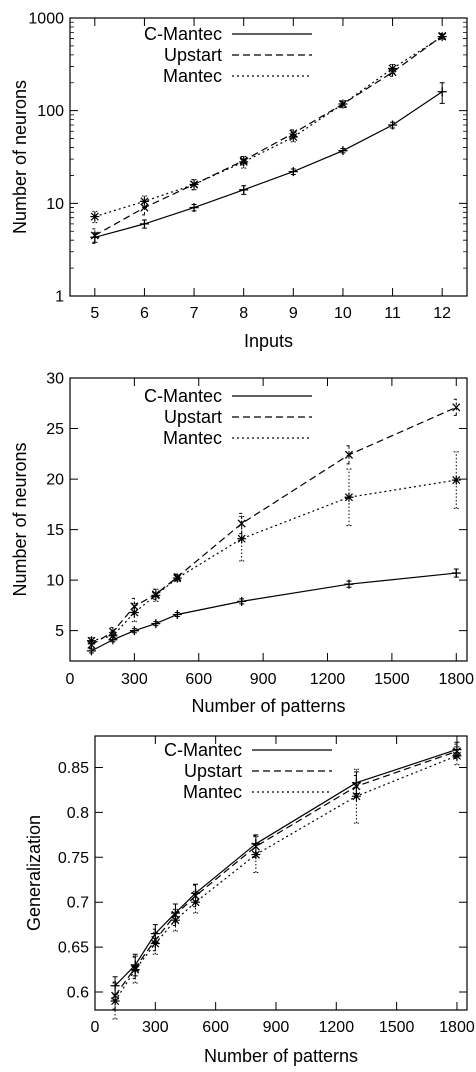 This screenshot has width=476, height=1072. I want to click on x-tick-label: 1200, so click(337, 1027).